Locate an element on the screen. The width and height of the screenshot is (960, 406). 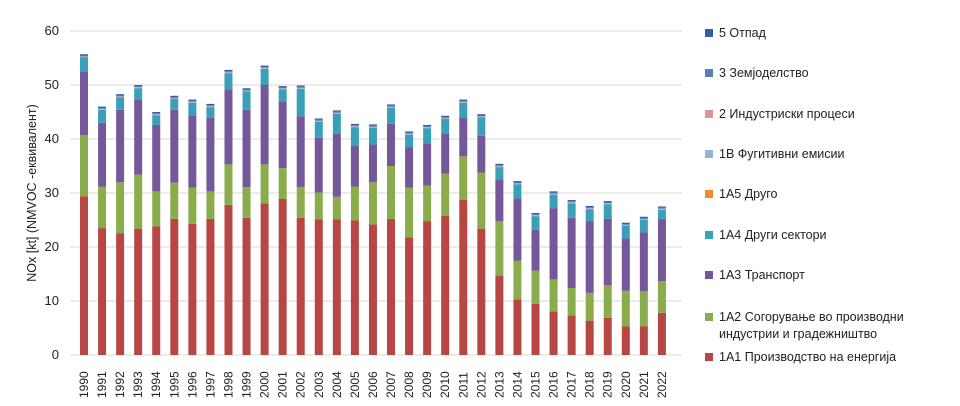
bar-segment-6-1992 is located at coordinates (120, 96).